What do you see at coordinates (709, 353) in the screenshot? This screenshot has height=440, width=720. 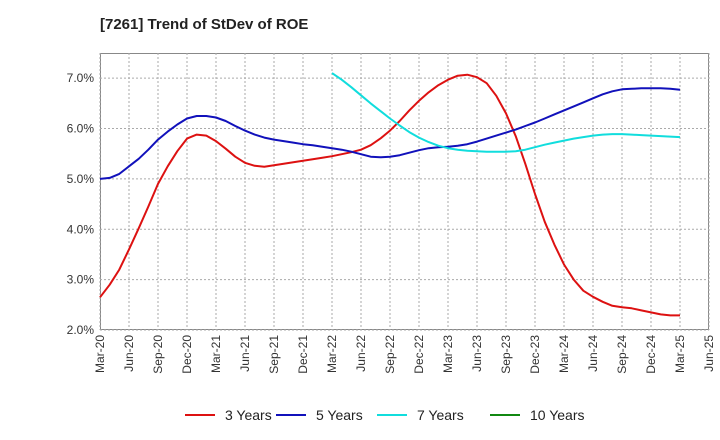 I see `x-tick-label: Jun-25` at bounding box center [709, 353].